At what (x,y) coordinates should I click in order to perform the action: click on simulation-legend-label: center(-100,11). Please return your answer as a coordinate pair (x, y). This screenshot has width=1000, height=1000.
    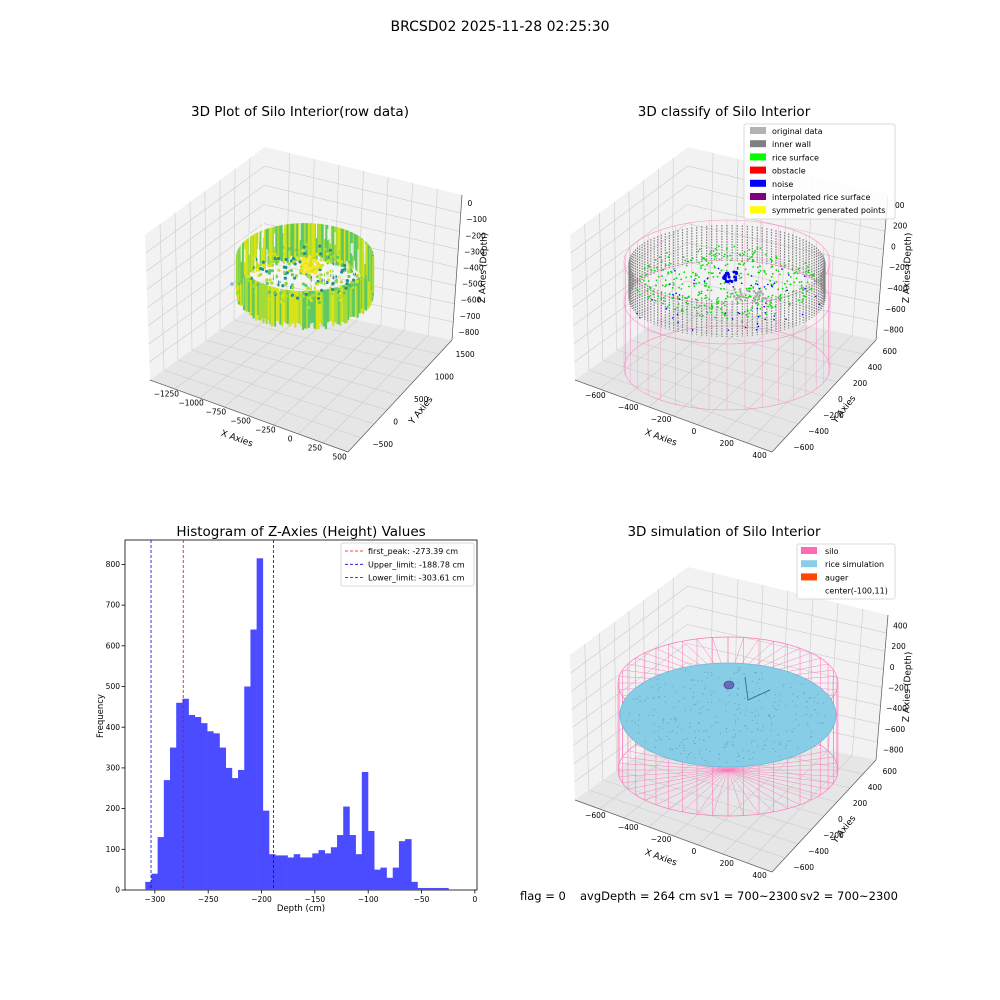
    Looking at the image, I should click on (856, 591).